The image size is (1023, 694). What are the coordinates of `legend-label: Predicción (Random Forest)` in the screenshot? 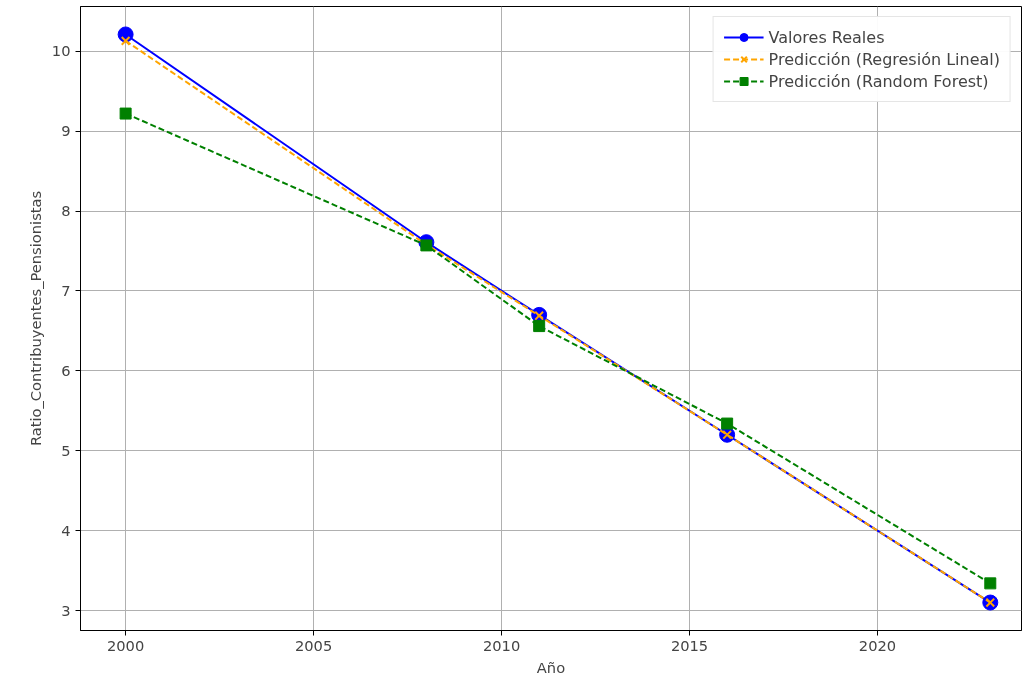 It's located at (878, 81).